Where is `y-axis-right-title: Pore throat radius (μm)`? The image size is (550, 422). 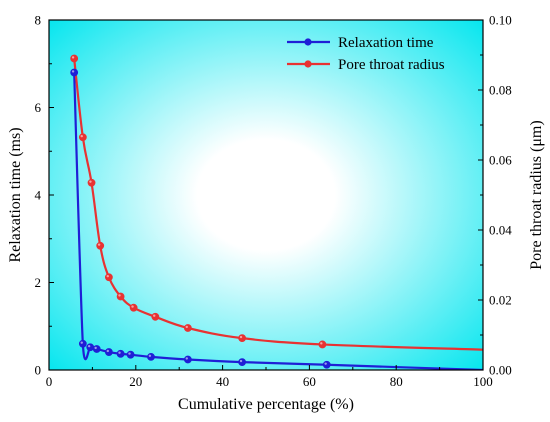 y-axis-right-title: Pore throat radius (μm) is located at coordinates (536, 194).